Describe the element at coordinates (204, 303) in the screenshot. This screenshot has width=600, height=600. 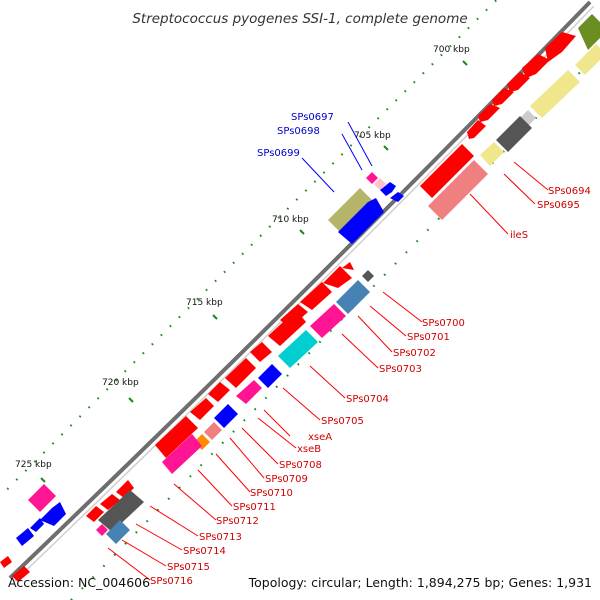
I see `scale-label-715: 715 kbp` at that location.